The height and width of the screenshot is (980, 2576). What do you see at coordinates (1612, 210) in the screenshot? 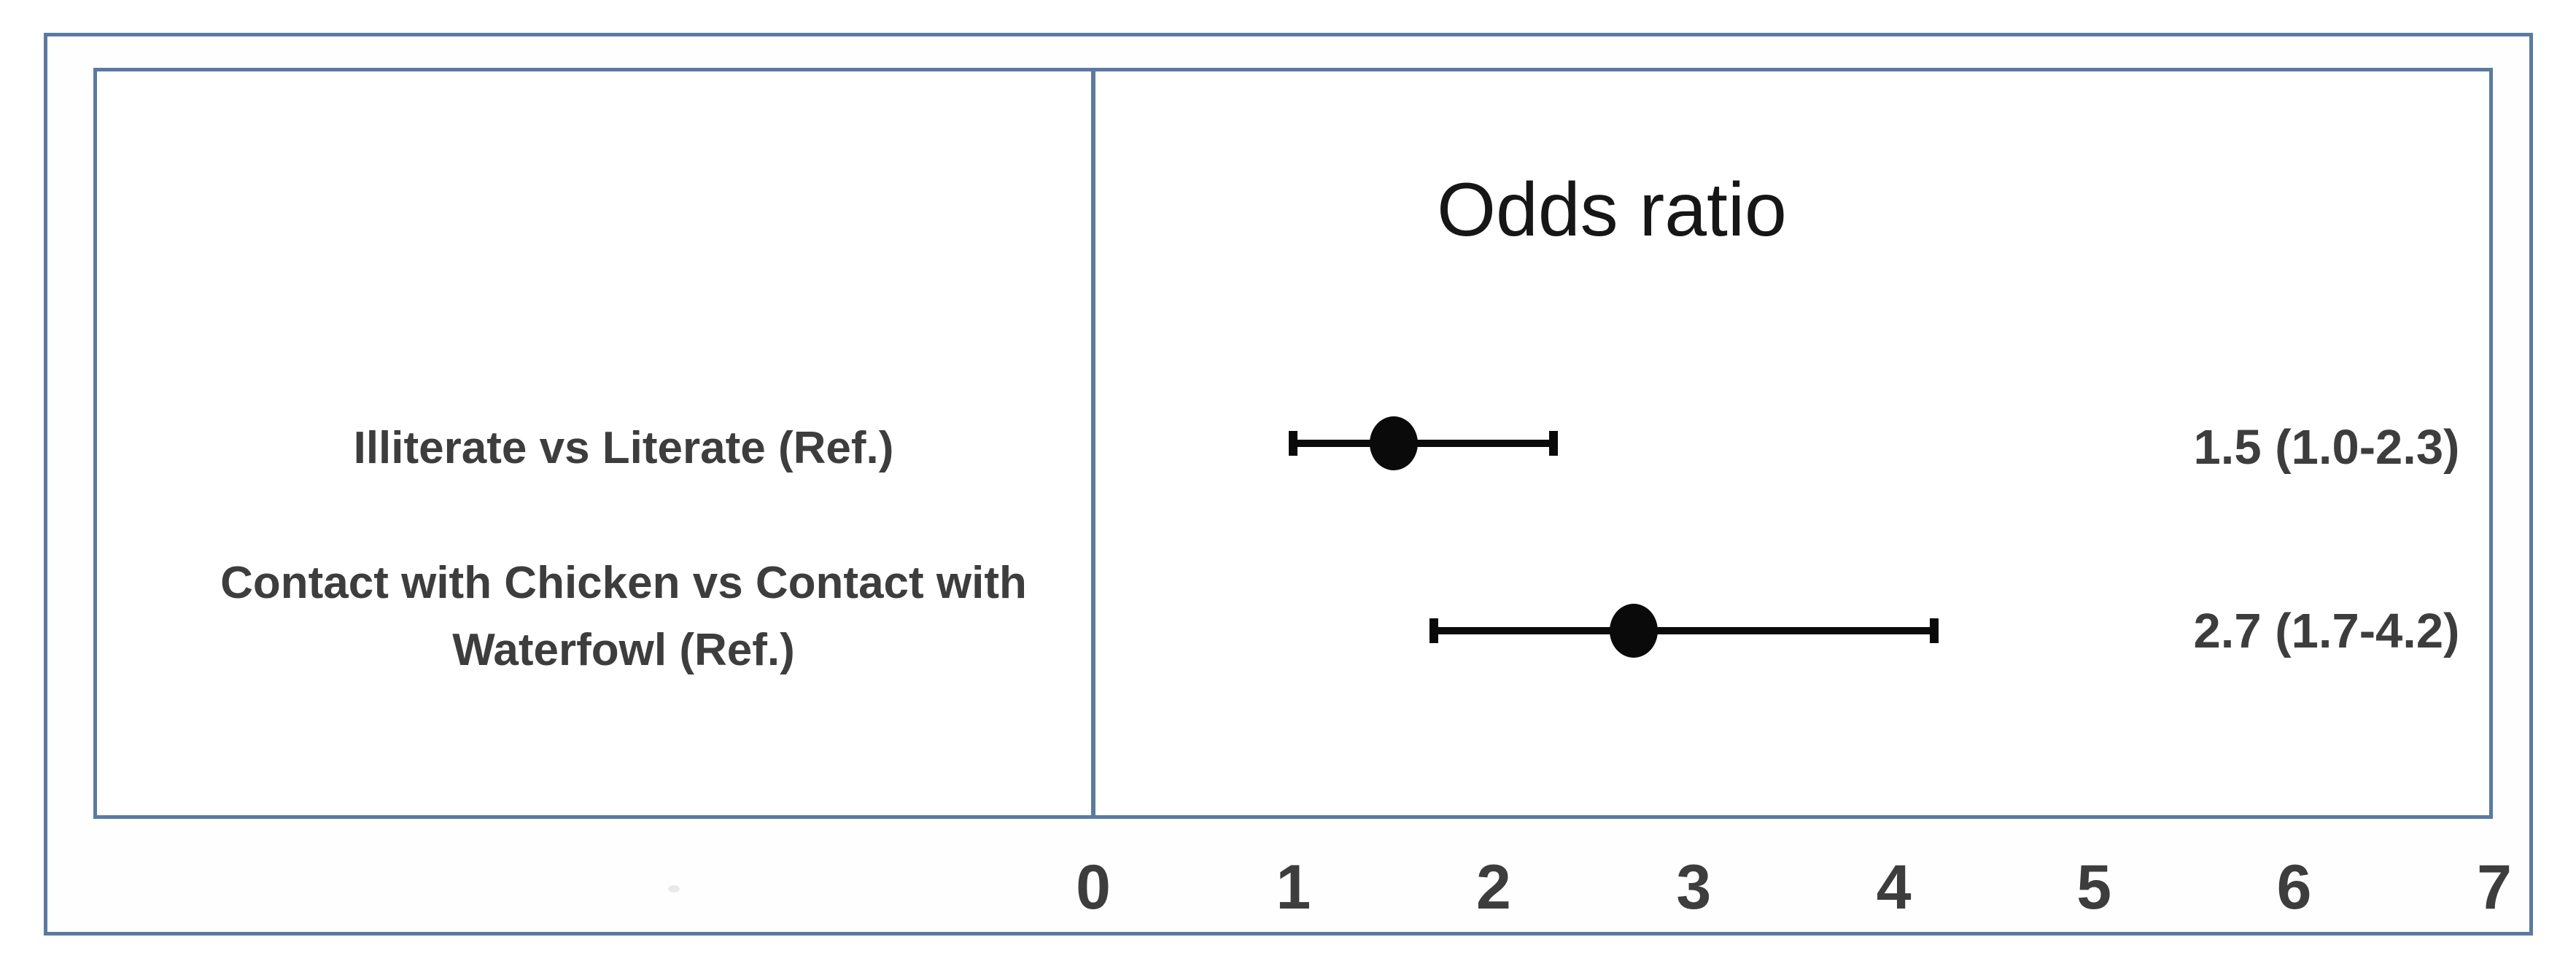
I see `chart-title: Odds ratio` at bounding box center [1612, 210].